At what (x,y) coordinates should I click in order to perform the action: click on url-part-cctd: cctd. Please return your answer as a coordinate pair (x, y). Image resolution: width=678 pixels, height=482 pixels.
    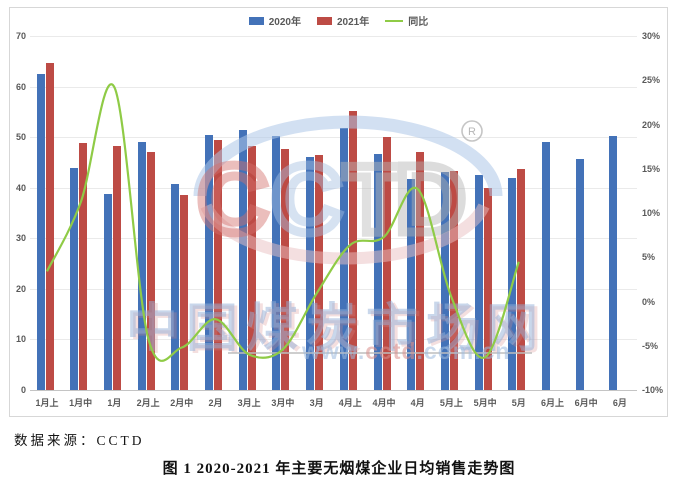
    Looking at the image, I should click on (391, 351).